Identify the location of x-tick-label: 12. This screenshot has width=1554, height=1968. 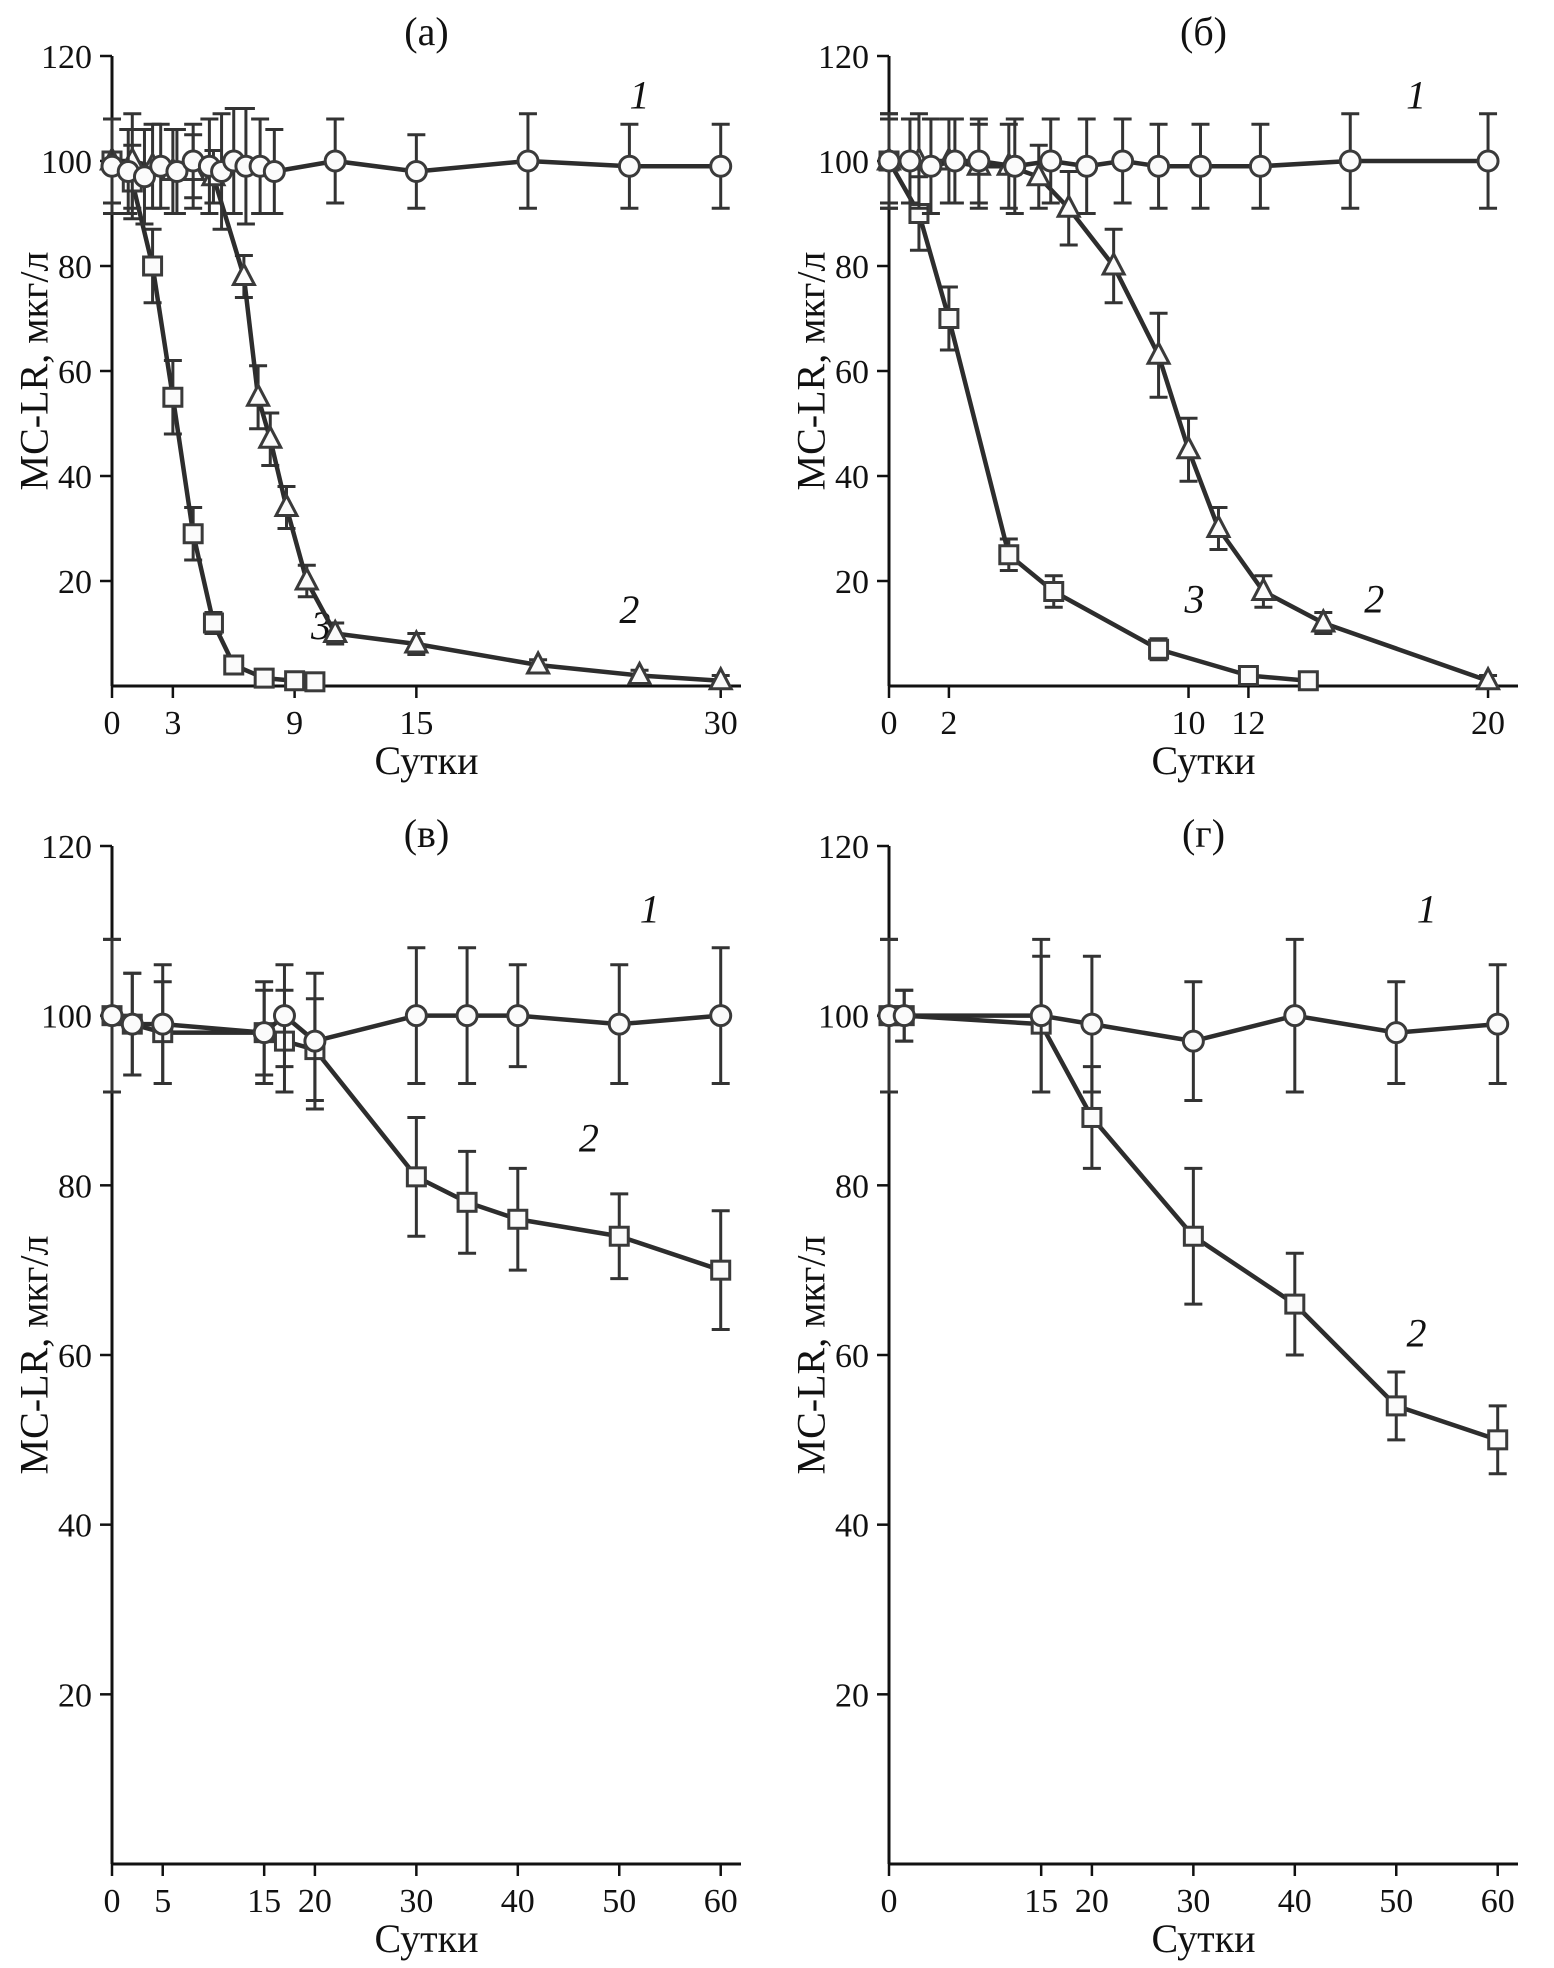
(1248, 723).